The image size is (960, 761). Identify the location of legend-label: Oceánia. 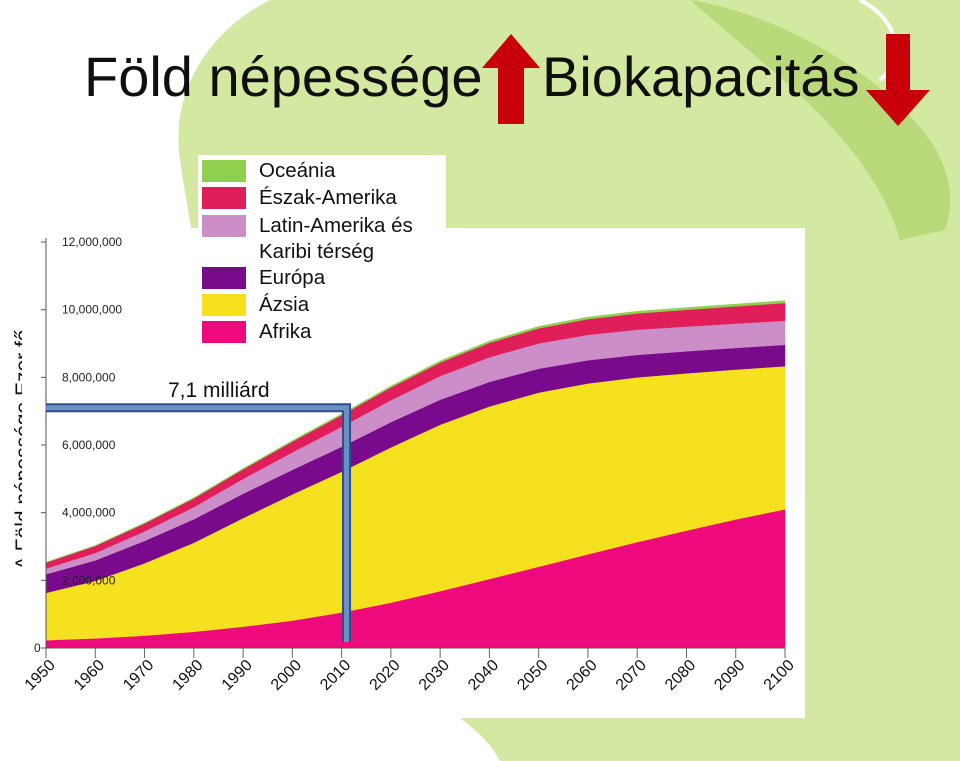
(297, 170).